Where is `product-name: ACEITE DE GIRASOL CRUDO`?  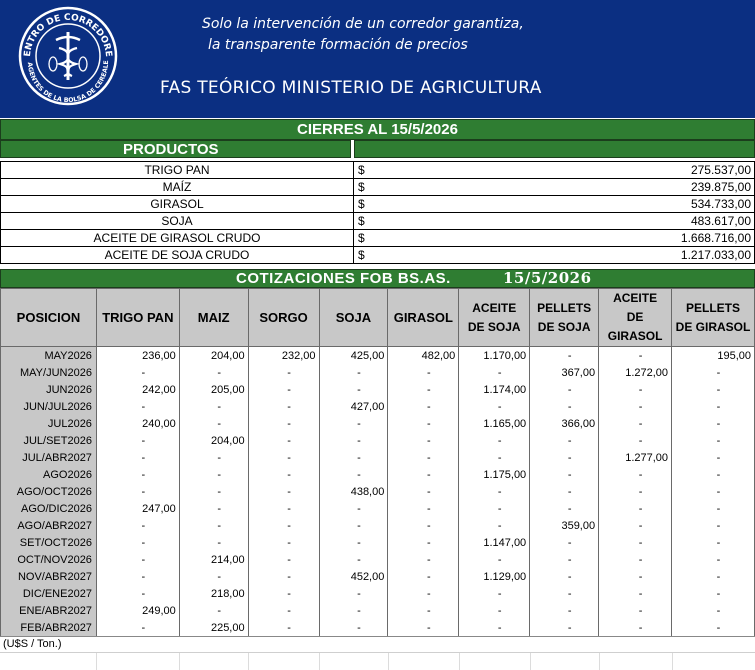
product-name: ACEITE DE GIRASOL CRUDO is located at coordinates (177, 238).